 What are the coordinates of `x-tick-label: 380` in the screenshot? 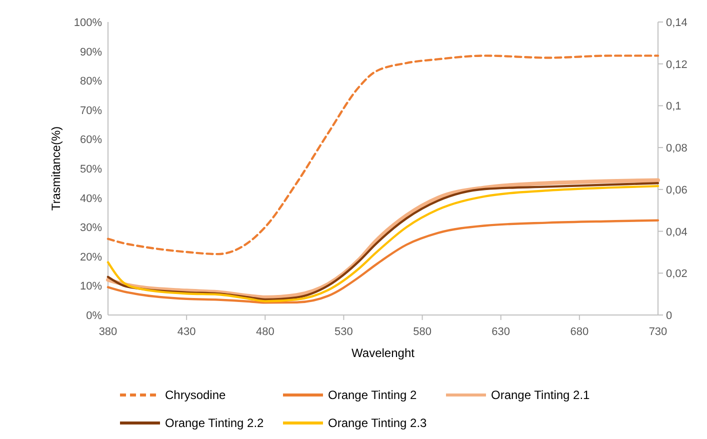 It's located at (108, 332).